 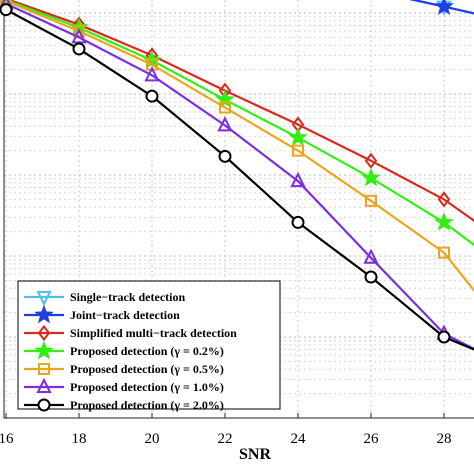 What do you see at coordinates (147, 351) in the screenshot?
I see `legend-label: Proposed detection (γ = 0.2%)` at bounding box center [147, 351].